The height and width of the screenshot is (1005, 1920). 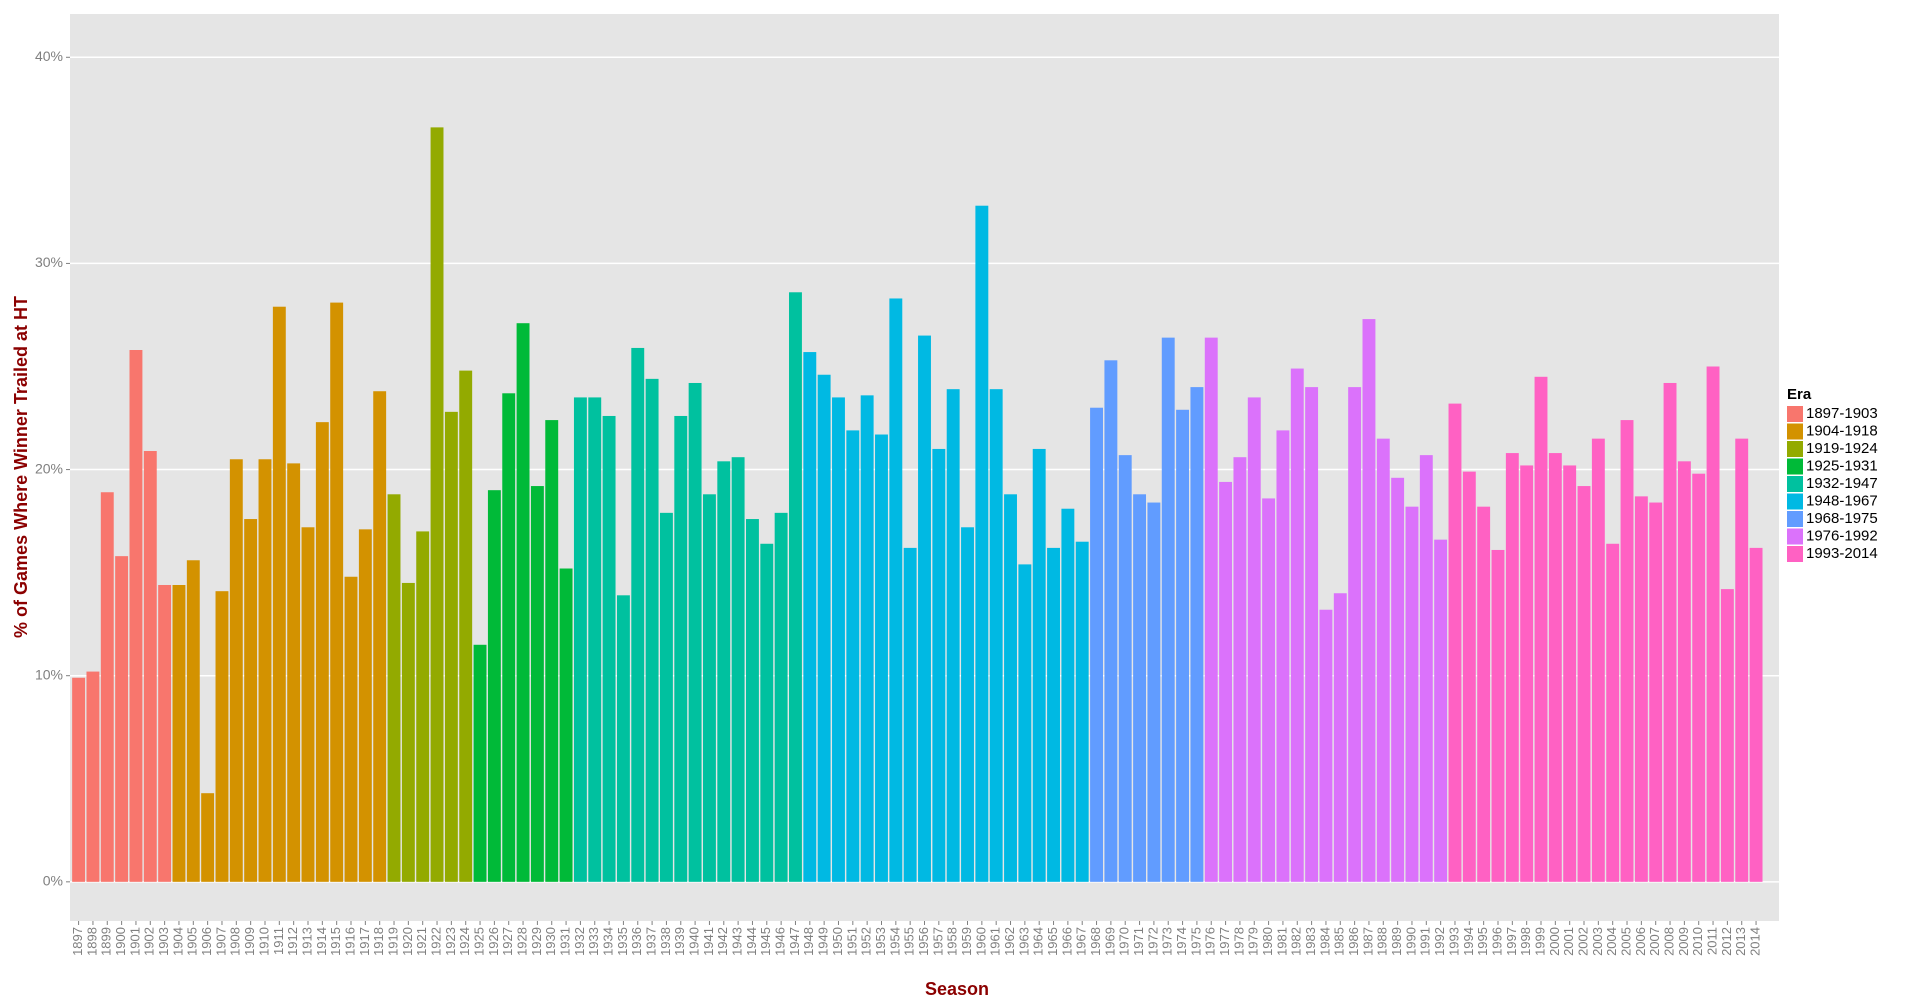 What do you see at coordinates (1842, 500) in the screenshot?
I see `legend-label: 1948-1967` at bounding box center [1842, 500].